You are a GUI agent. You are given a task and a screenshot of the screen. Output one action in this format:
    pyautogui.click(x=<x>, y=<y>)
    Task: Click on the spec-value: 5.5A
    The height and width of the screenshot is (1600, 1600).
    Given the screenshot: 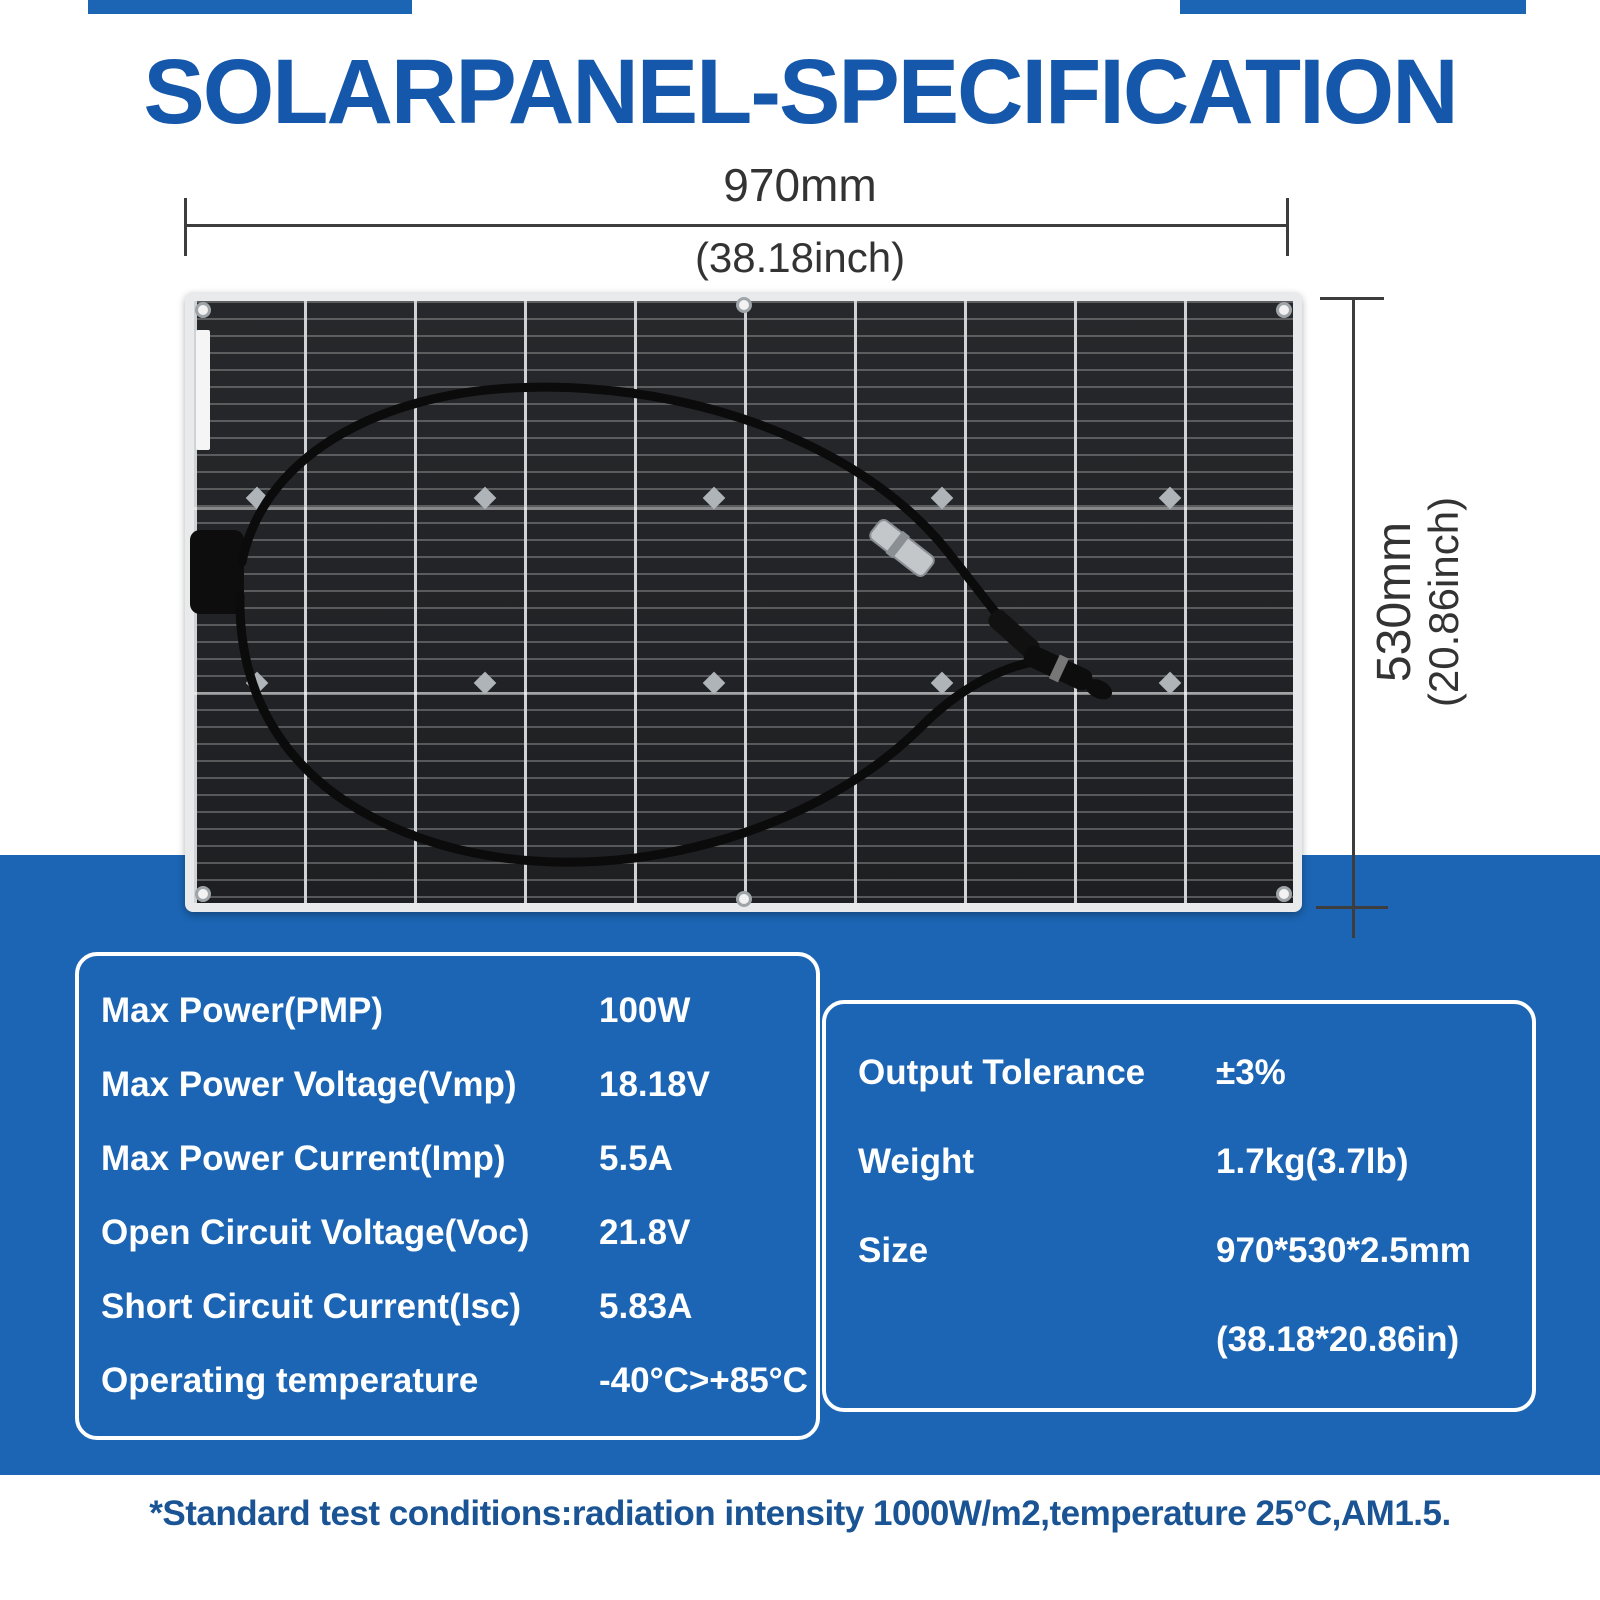 What is the action you would take?
    pyautogui.click(x=636, y=1158)
    